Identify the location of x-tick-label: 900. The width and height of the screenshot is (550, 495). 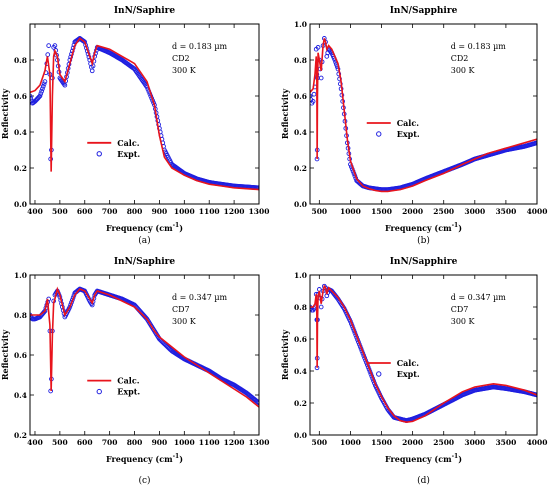
(160, 442).